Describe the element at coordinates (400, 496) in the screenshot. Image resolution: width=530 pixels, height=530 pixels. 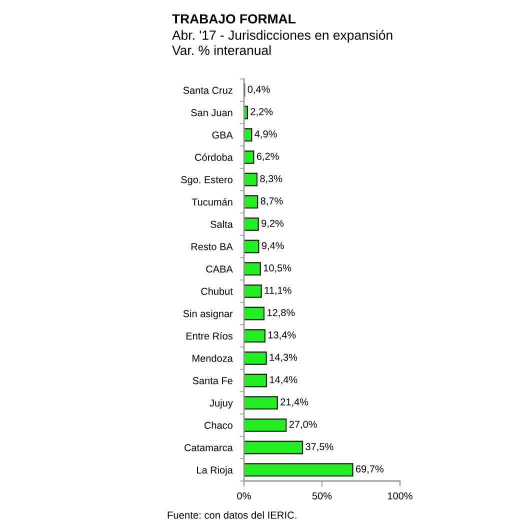
I see `x-tick-label: 100%` at that location.